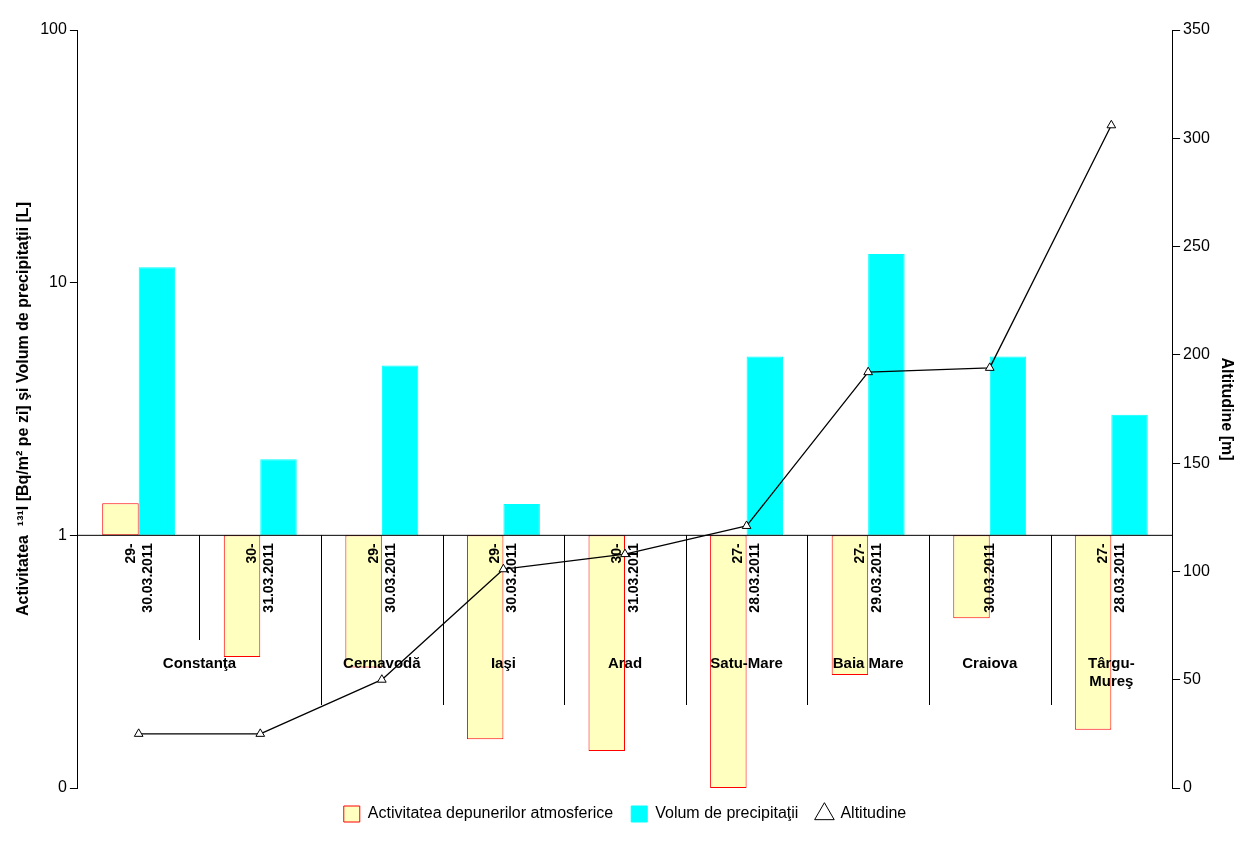 This screenshot has width=1250, height=842. I want to click on y-axis-title: Activitatea ¹³¹I [Bq/m² pe zi] şi Volum de precipitaţii [L], so click(23, 409).